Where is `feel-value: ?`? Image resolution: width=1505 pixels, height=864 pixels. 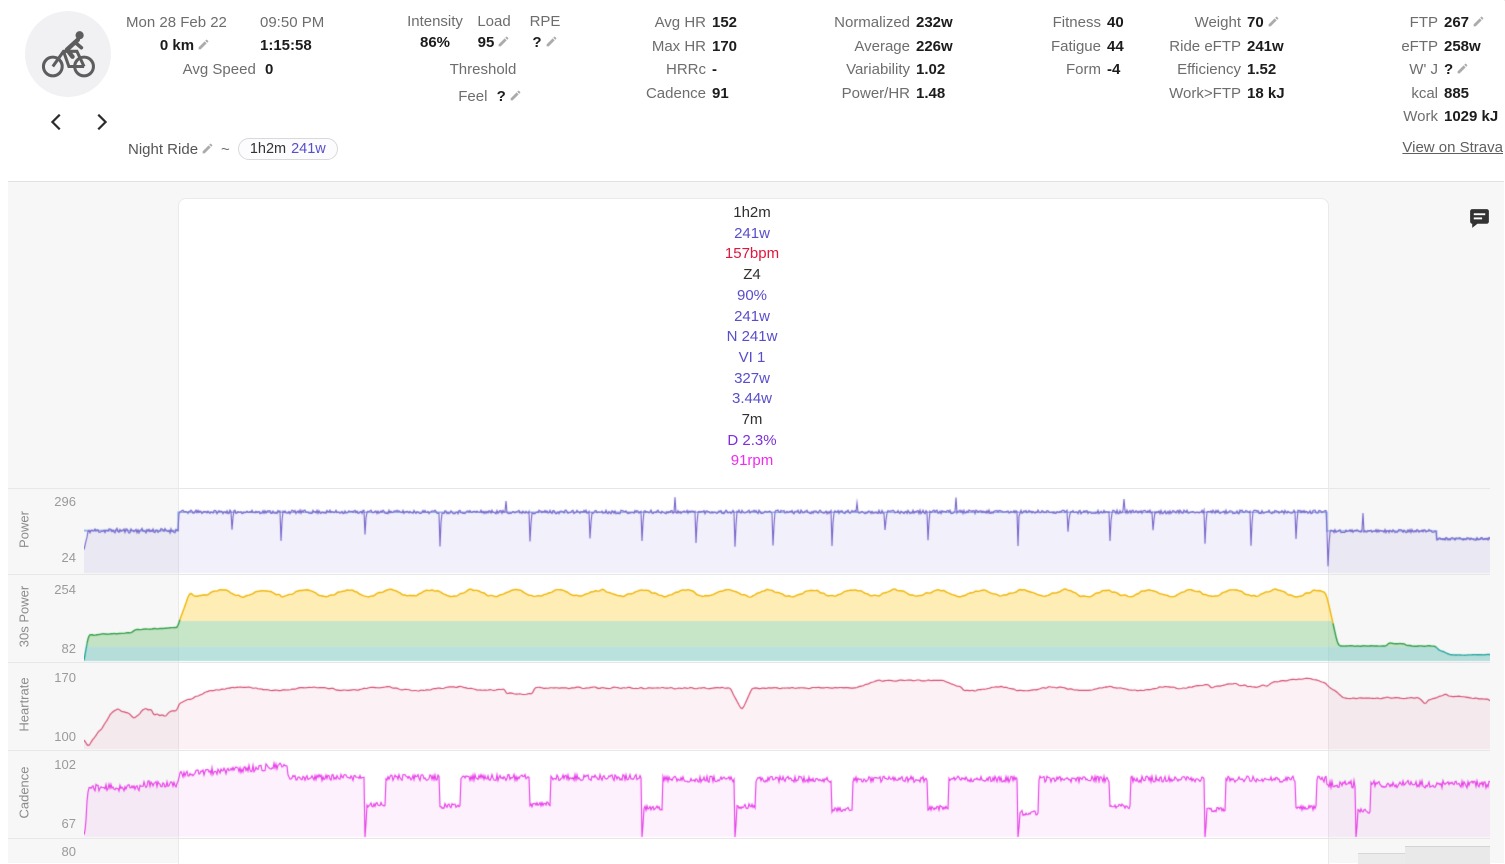
feel-value: ? is located at coordinates (501, 96).